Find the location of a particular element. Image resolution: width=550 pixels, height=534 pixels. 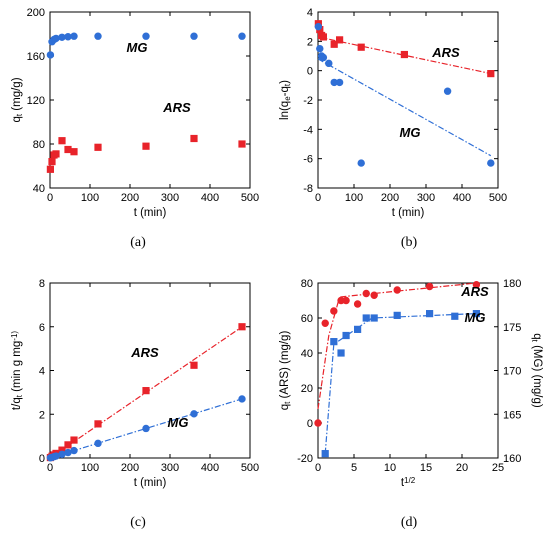

x-axis-title: t1/2 is located at coordinates (408, 482).